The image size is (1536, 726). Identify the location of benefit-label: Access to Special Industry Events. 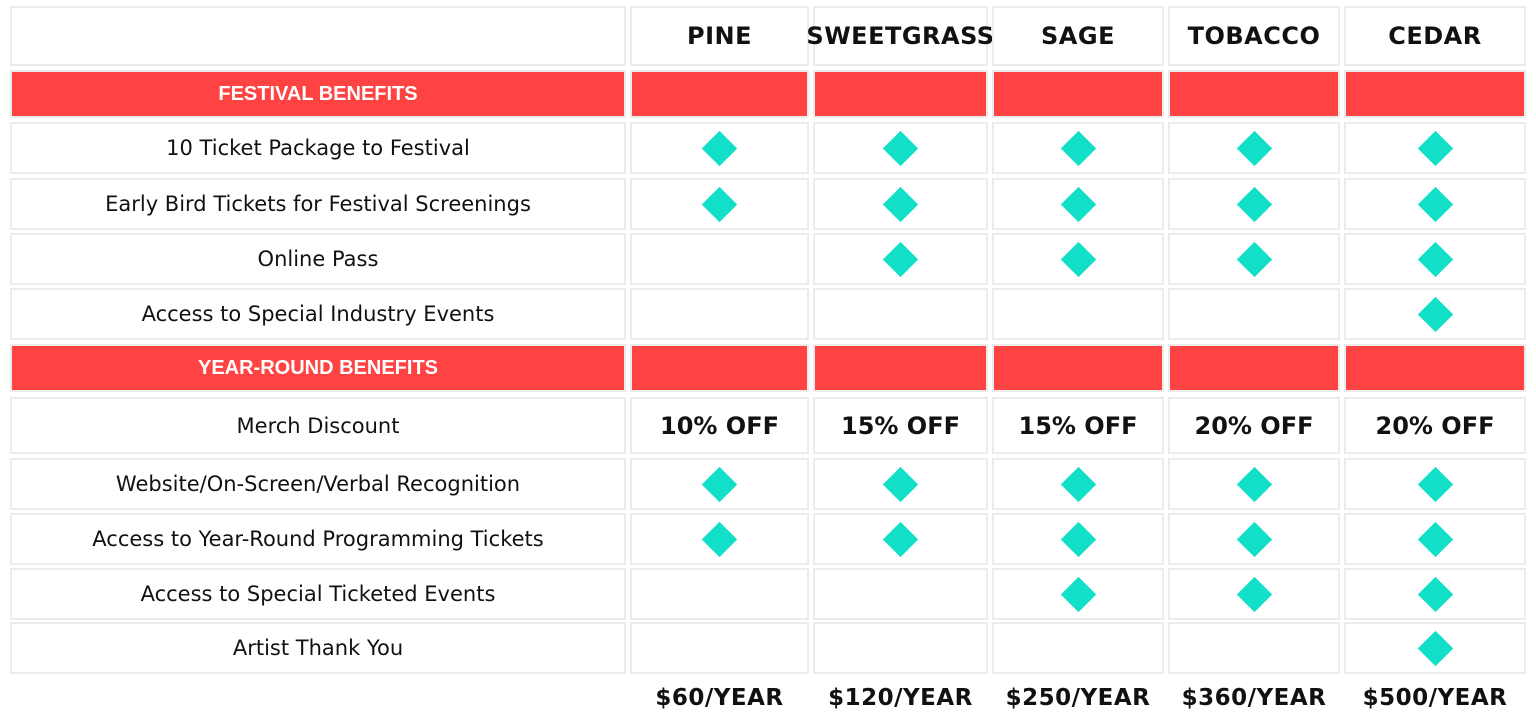
(318, 314).